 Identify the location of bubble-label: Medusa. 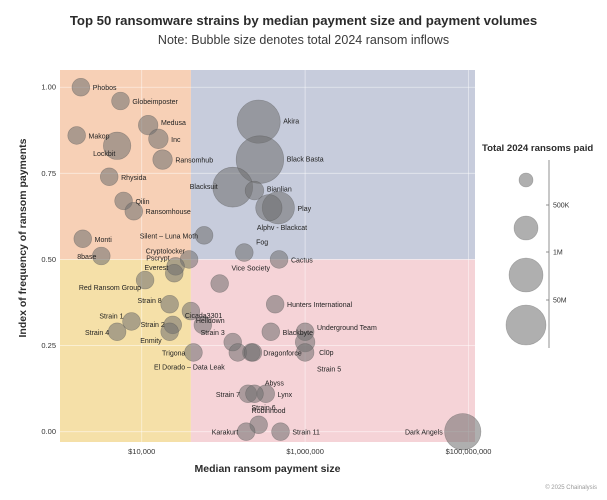
(173, 123).